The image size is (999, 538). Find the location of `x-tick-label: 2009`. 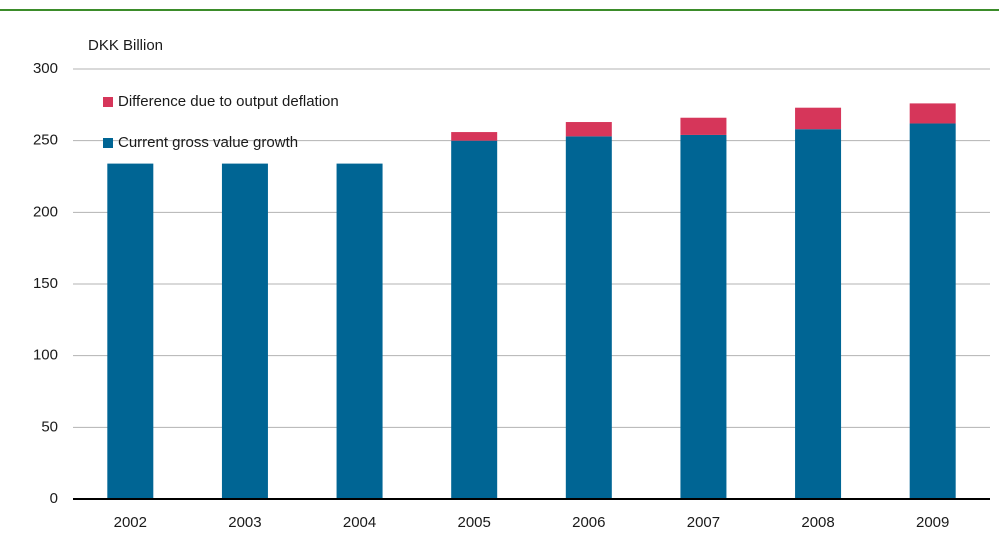

x-tick-label: 2009 is located at coordinates (932, 522).